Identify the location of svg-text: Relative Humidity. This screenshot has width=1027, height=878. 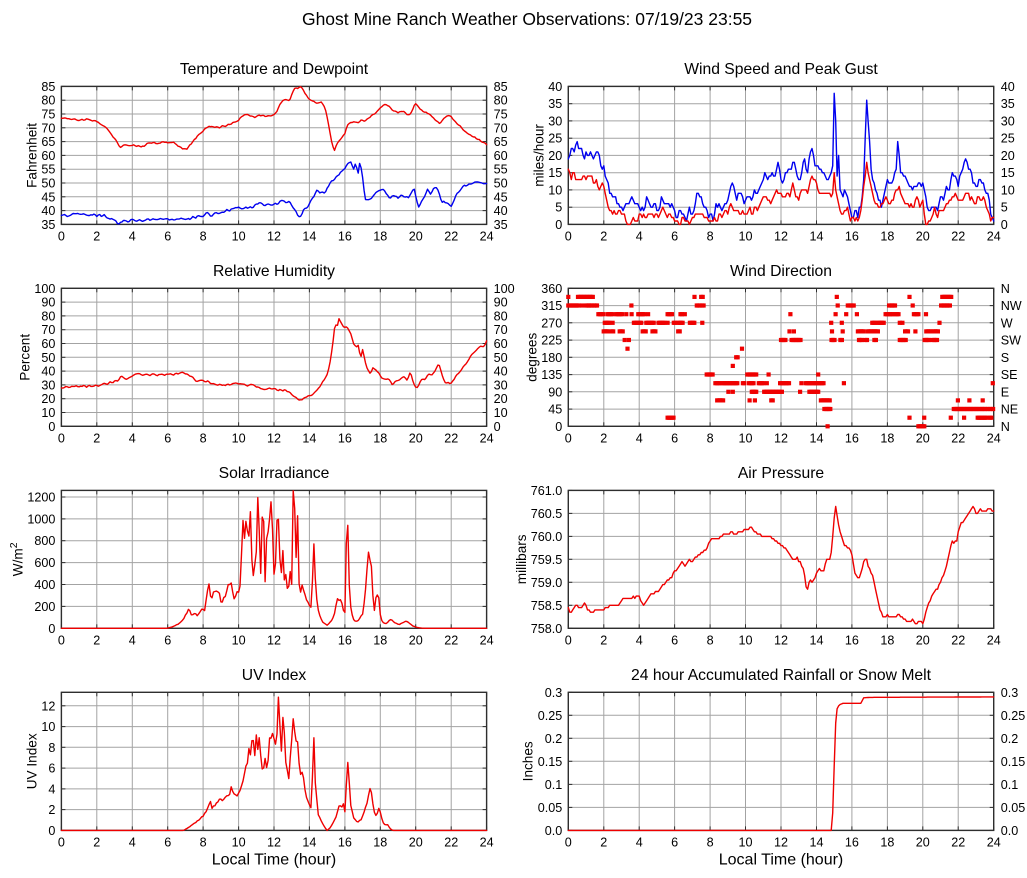
(274, 271).